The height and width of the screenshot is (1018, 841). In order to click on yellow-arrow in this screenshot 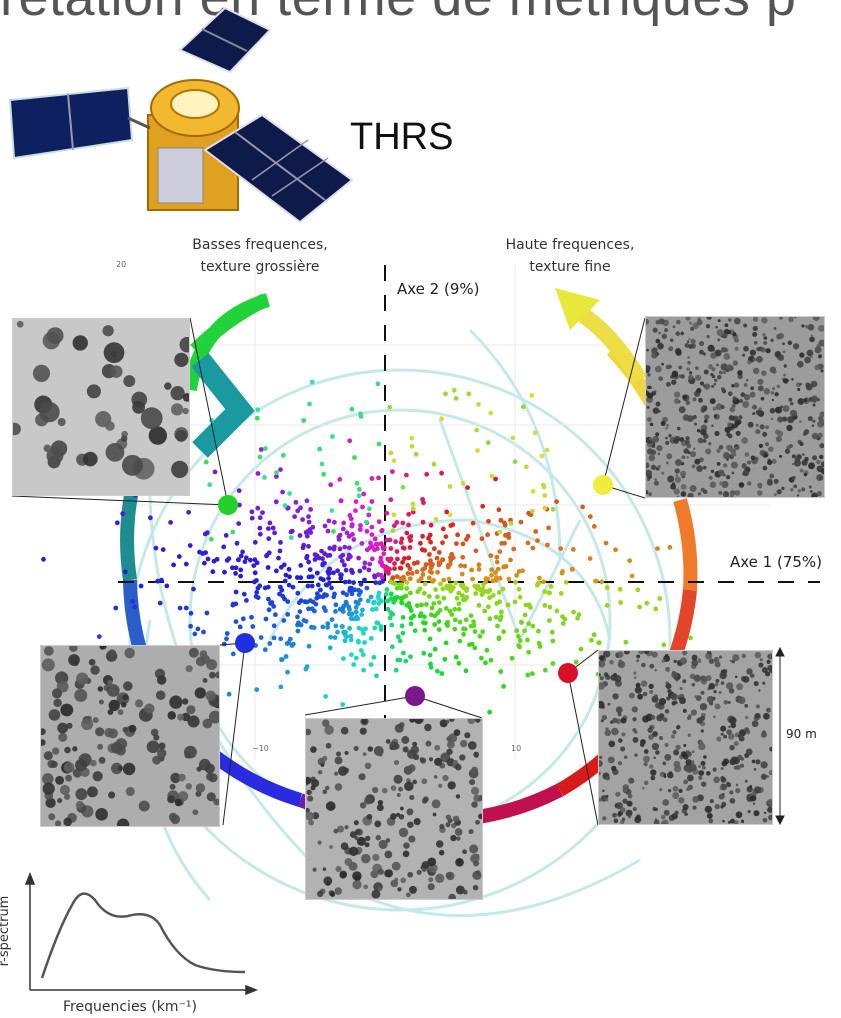, I will do `click(601, 336)`.